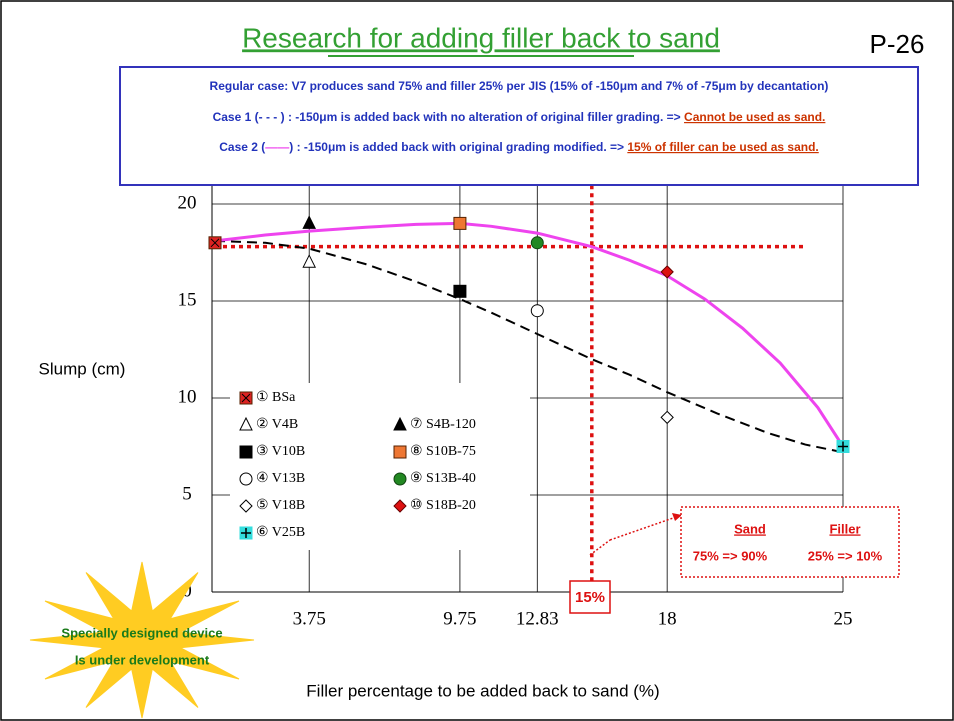 Image resolution: width=954 pixels, height=721 pixels. What do you see at coordinates (481, 37) in the screenshot?
I see `title: Research for adding filler back to sand` at bounding box center [481, 37].